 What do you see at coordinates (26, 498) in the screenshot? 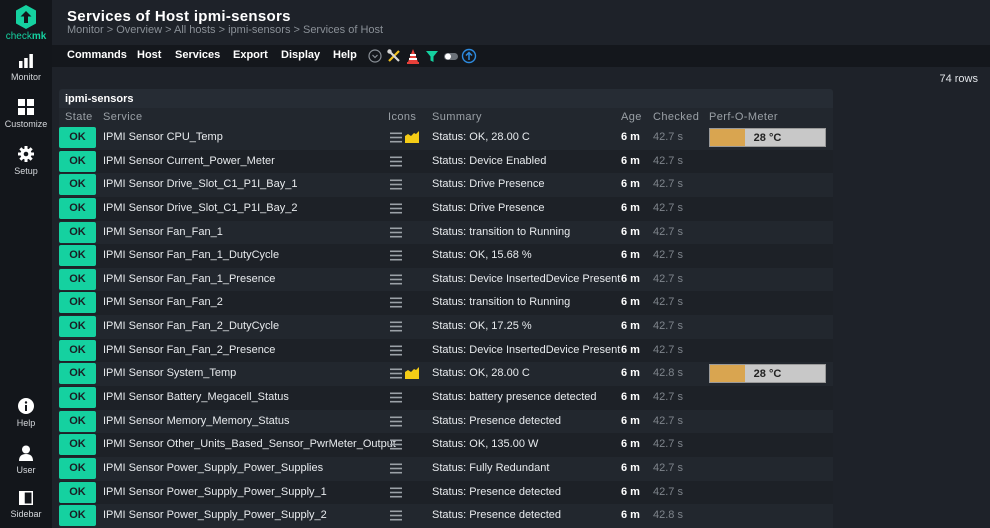
I see `sidebar-icon` at bounding box center [26, 498].